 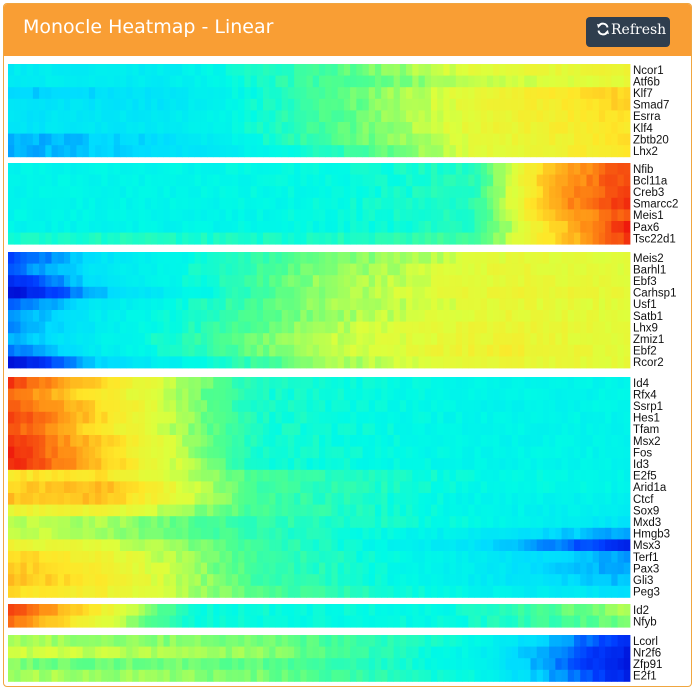 I want to click on gene-label: Pax3, so click(x=646, y=569).